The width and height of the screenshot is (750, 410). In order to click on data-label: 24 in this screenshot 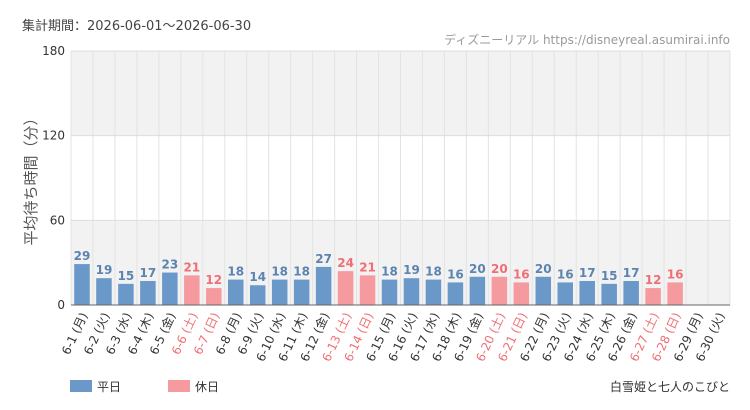, I will do `click(345, 263)`.